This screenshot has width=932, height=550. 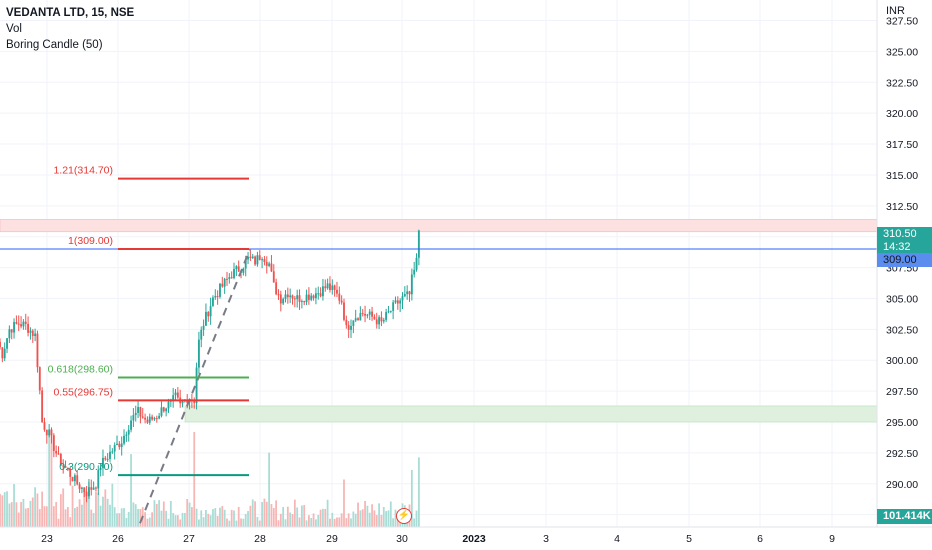 I want to click on trend-line, so click(x=195, y=386).